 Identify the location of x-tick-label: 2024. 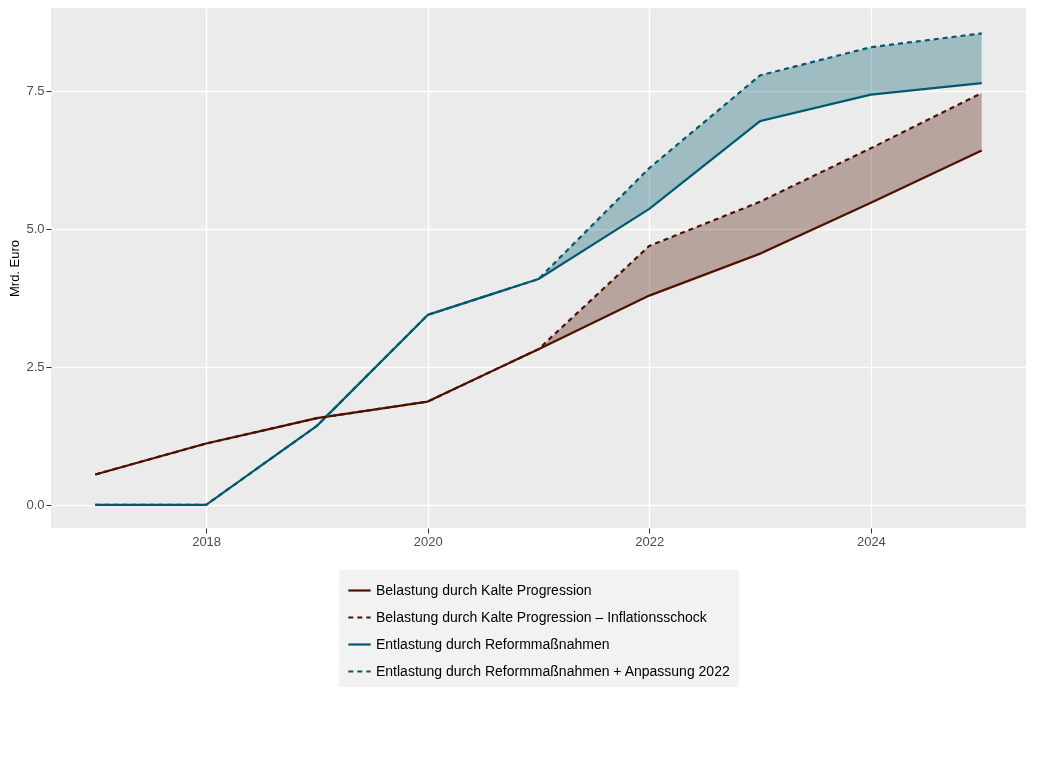
(871, 541).